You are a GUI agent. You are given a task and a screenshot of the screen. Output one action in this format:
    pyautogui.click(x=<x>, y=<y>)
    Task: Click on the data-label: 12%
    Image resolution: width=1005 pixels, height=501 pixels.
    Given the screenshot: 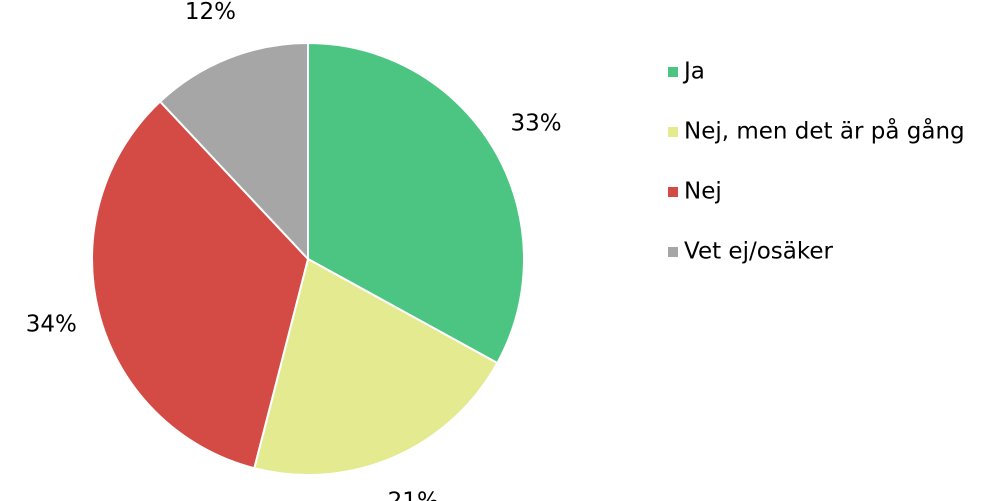 What is the action you would take?
    pyautogui.click(x=210, y=12)
    